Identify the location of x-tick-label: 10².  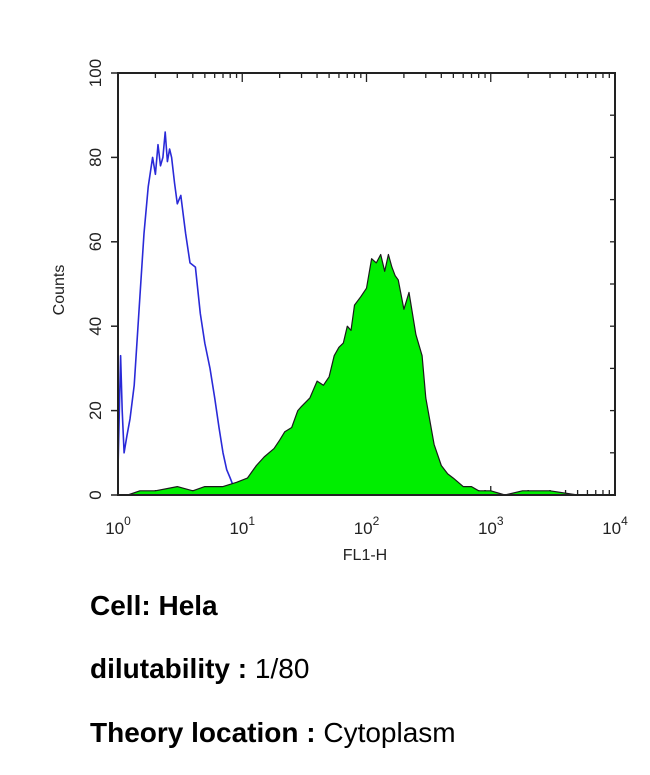
(367, 526).